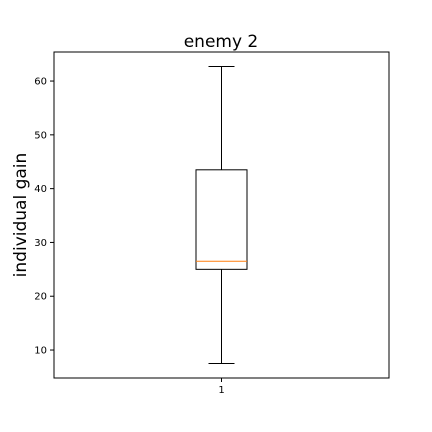  What do you see at coordinates (40, 135) in the screenshot?
I see `y-tick-label: 50` at bounding box center [40, 135].